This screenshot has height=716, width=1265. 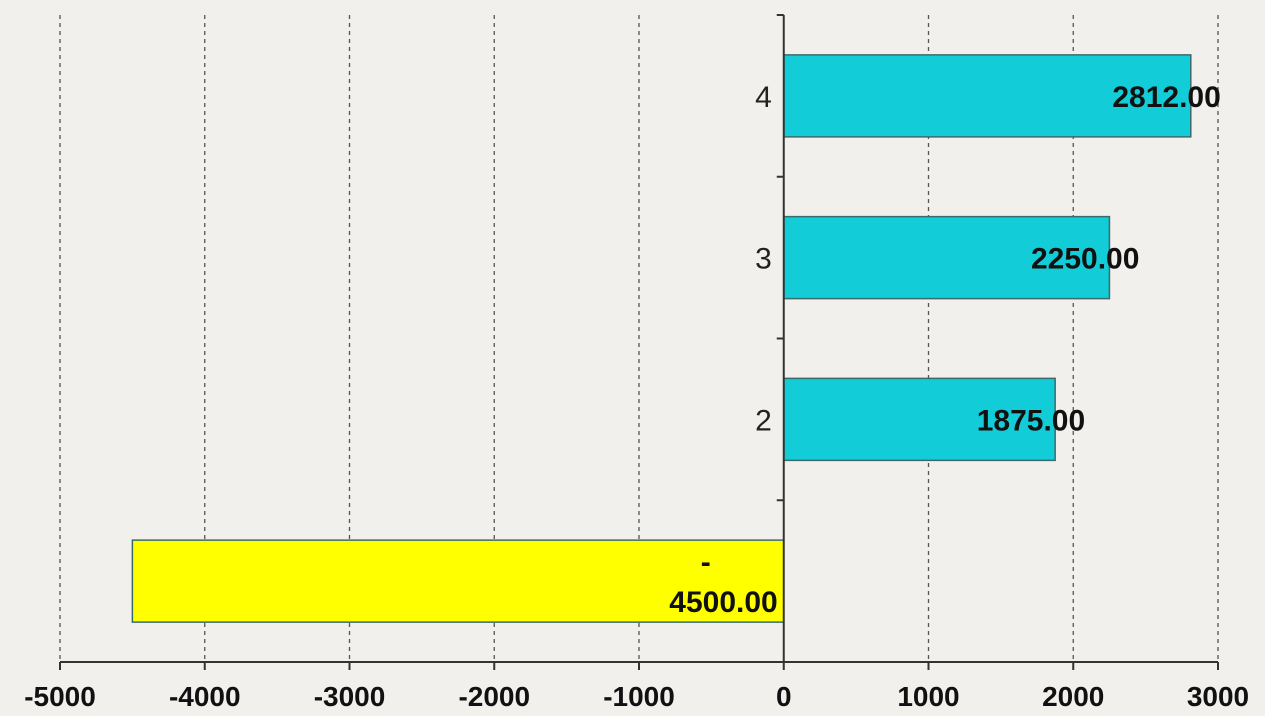 I want to click on data-label: 2250.00, so click(x=1085, y=259).